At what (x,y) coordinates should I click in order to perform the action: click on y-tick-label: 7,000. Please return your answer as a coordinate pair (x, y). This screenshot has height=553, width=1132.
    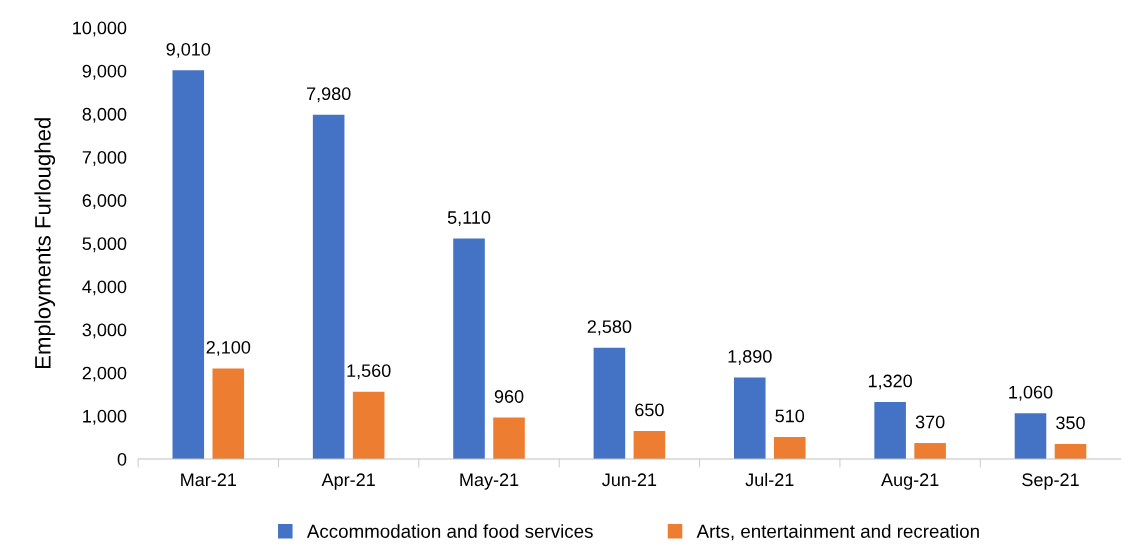
    Looking at the image, I should click on (104, 158).